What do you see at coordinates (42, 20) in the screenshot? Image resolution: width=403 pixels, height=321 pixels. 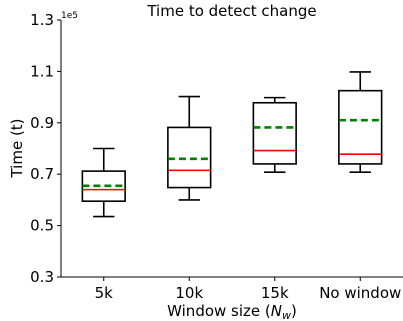 I see `y-tick-label: 1.3` at bounding box center [42, 20].